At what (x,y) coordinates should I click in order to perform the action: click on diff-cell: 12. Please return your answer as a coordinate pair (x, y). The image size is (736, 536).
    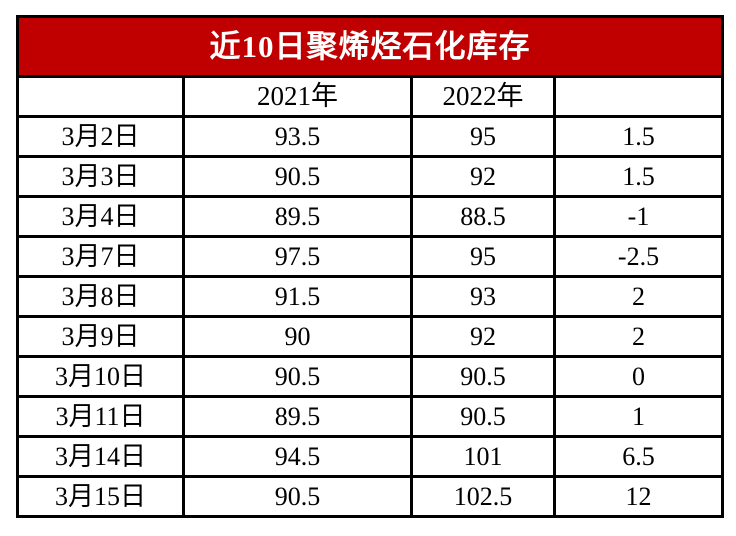
    Looking at the image, I should click on (638, 496).